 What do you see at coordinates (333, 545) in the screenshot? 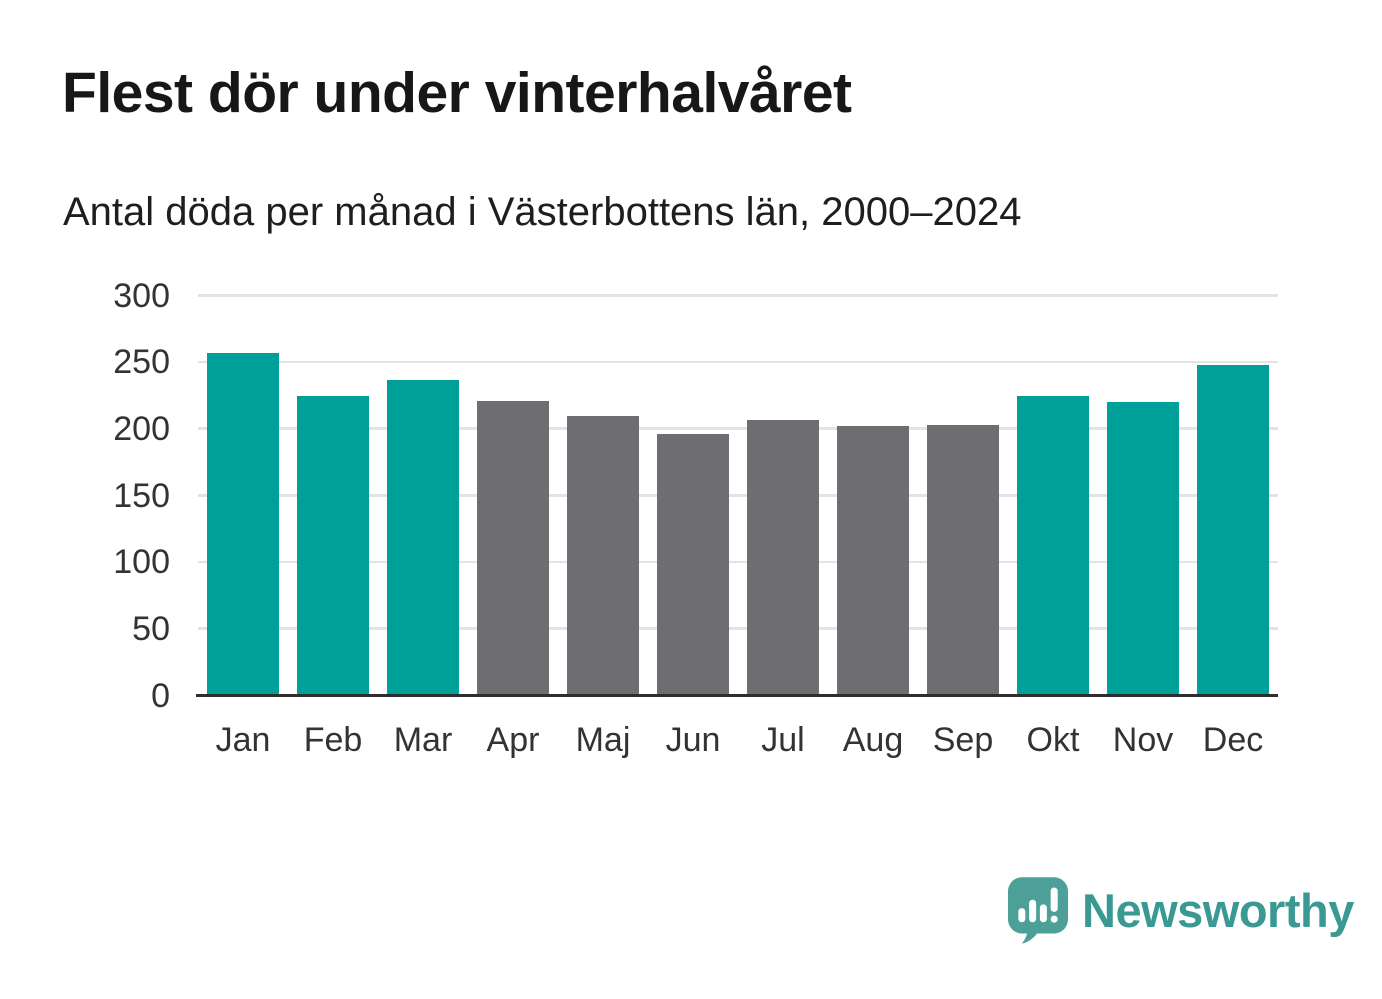
I see `bar-feb` at bounding box center [333, 545].